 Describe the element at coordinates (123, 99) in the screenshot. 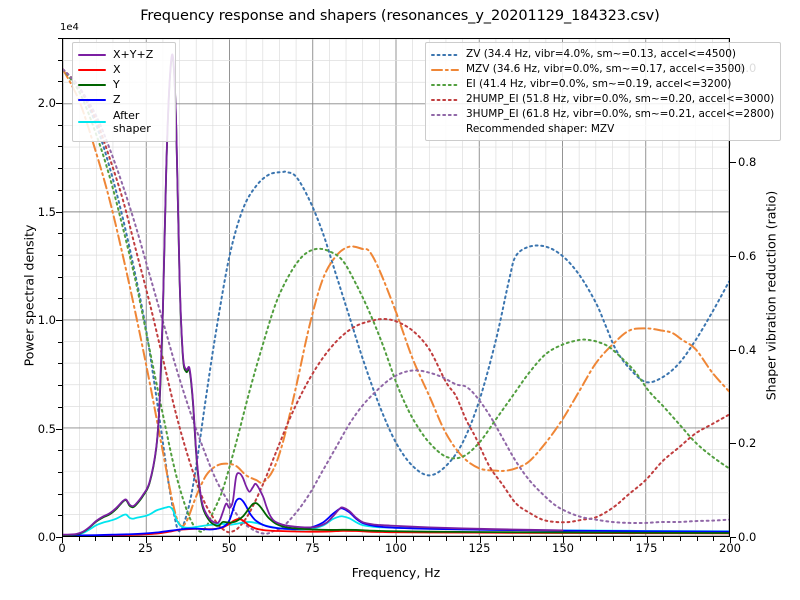

I see `legend-item-z: Z` at that location.